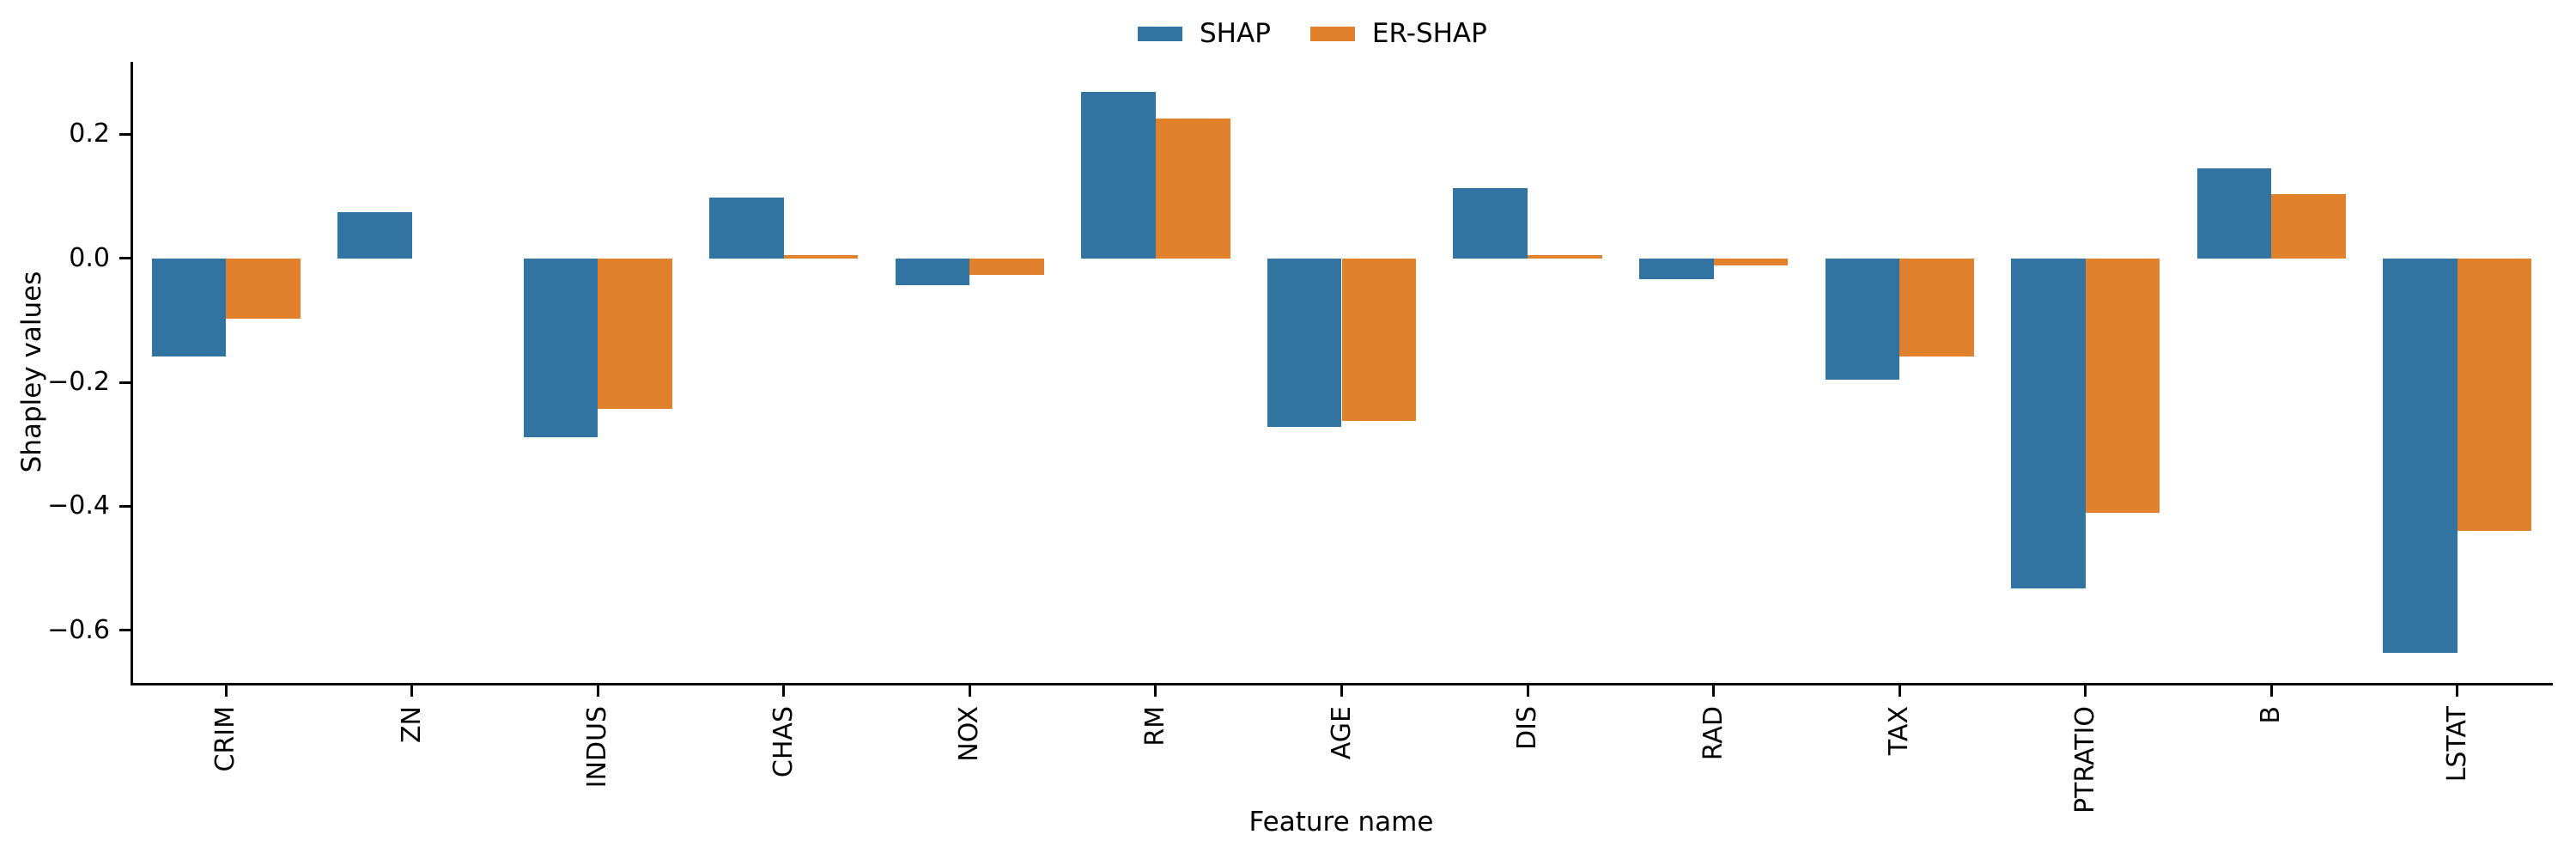 The width and height of the screenshot is (2576, 859). Describe the element at coordinates (2272, 715) in the screenshot. I see `x-tick-label-b: B` at that location.